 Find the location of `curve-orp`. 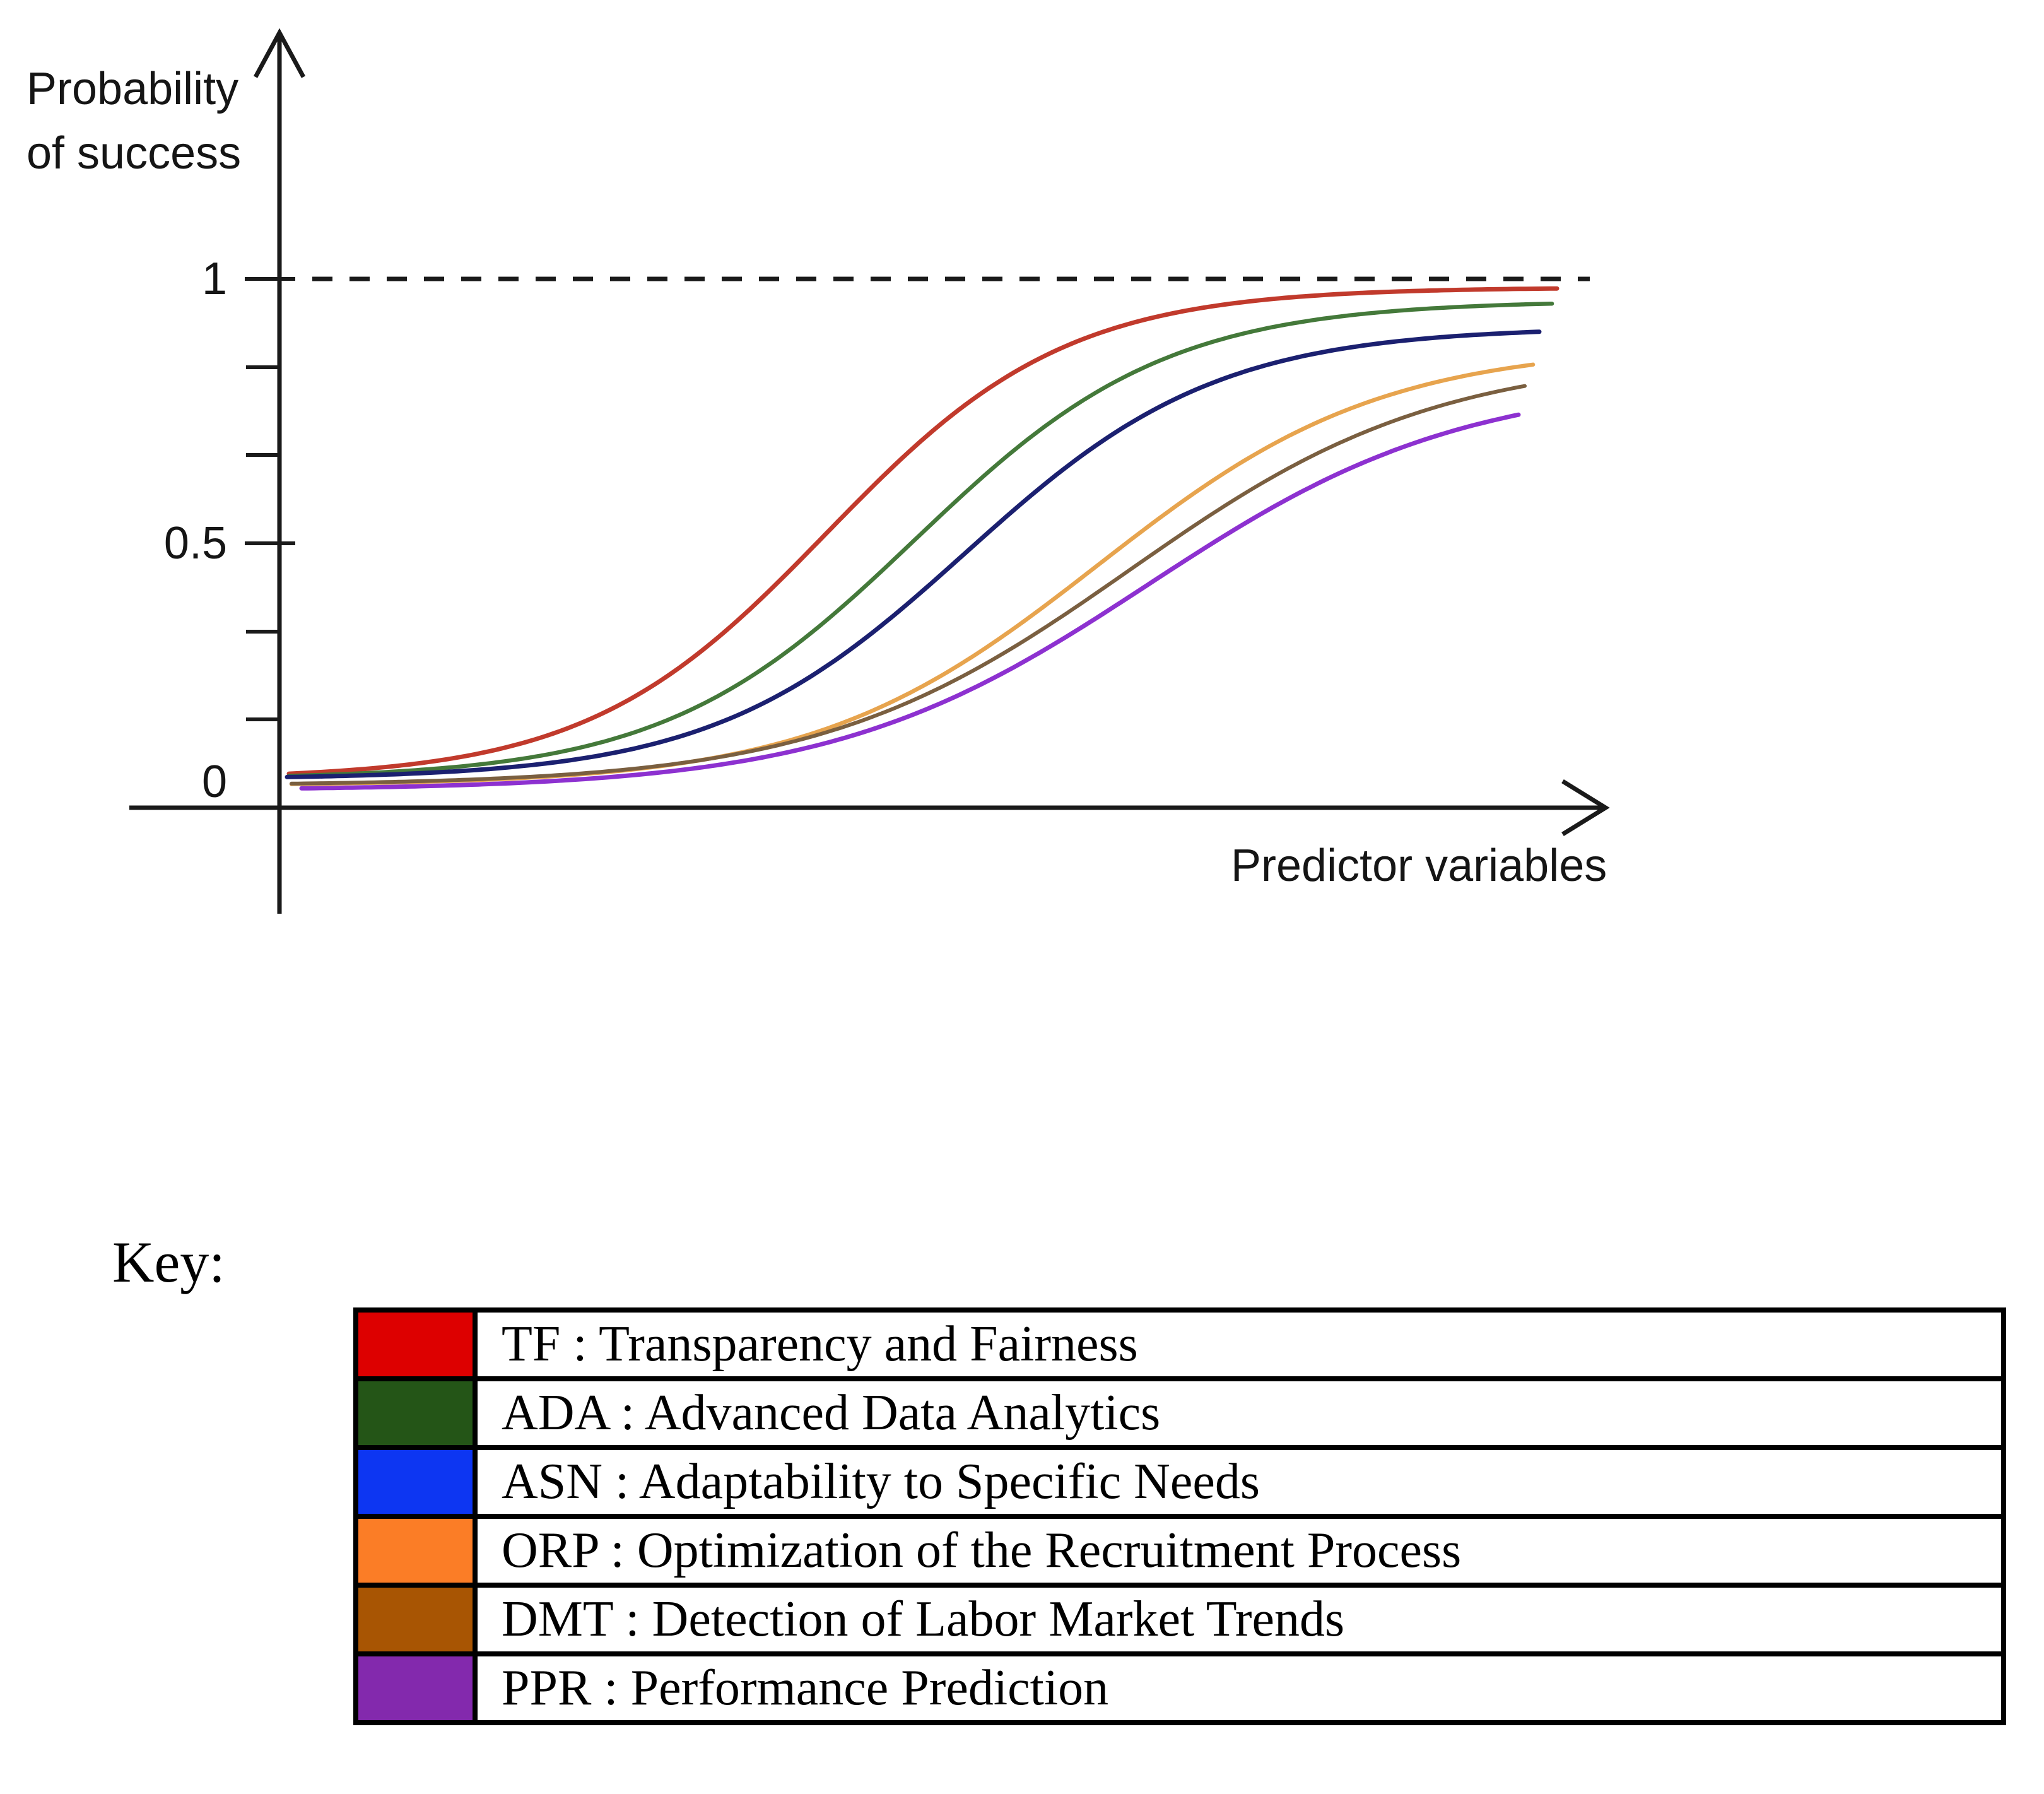

curve-orp is located at coordinates (913, 574).